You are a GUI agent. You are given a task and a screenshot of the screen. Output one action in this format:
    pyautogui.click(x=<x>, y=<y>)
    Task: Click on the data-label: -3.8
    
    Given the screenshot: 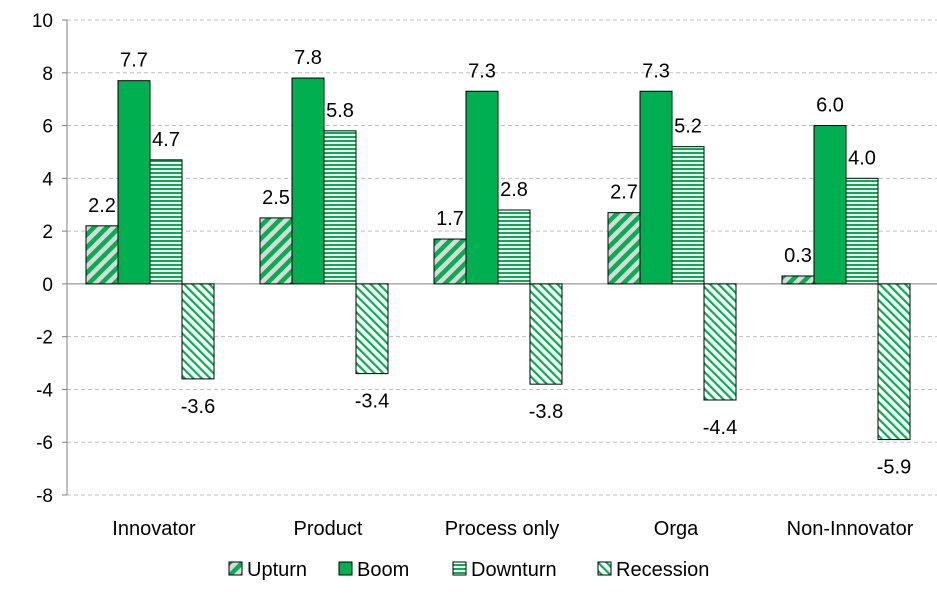 What is the action you would take?
    pyautogui.click(x=546, y=412)
    